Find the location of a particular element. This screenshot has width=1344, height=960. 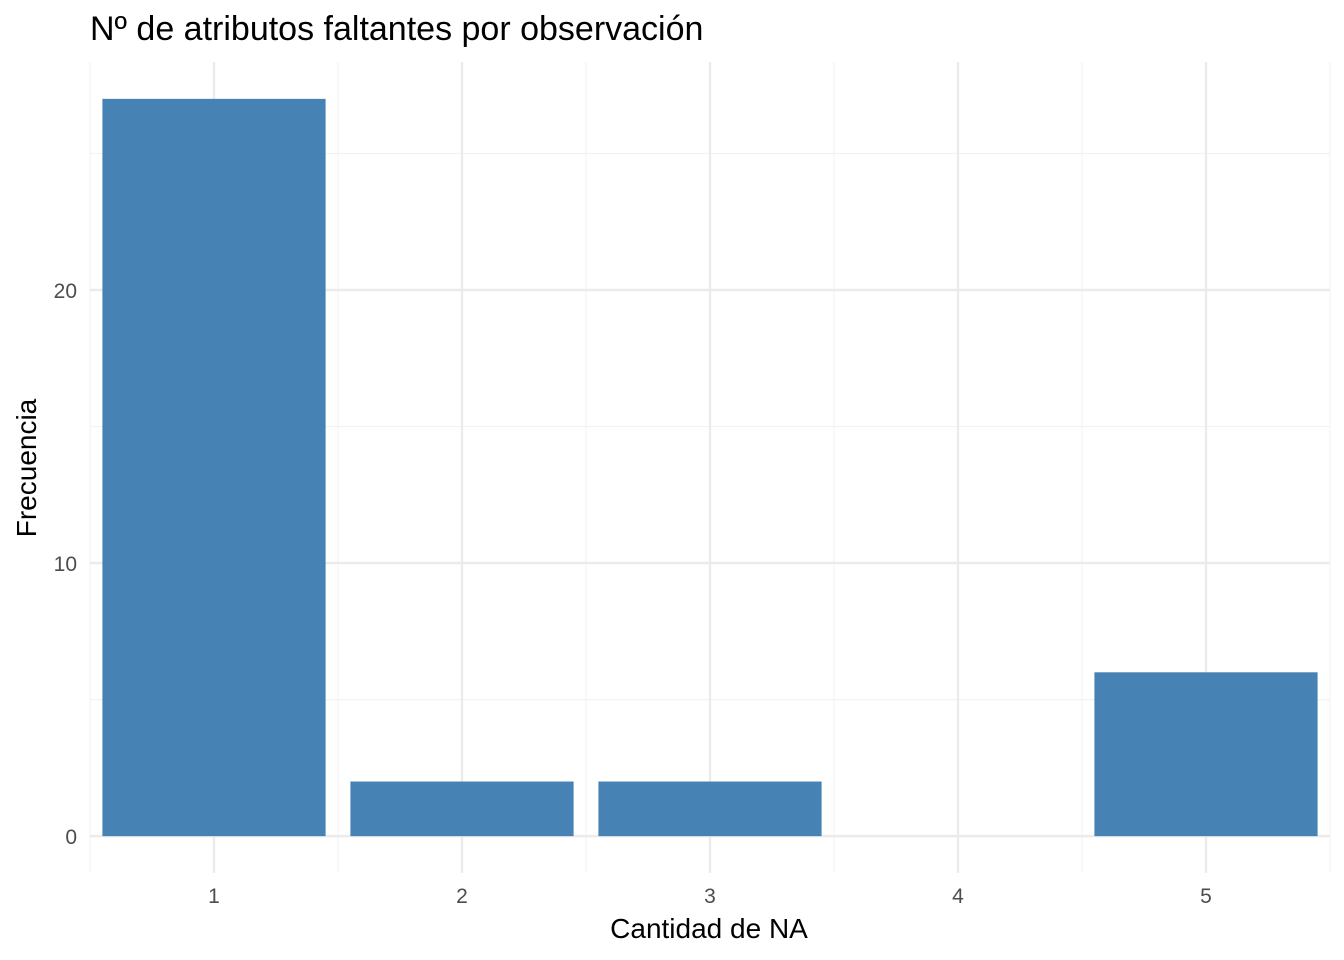

x-tick-label: 3 is located at coordinates (710, 896).